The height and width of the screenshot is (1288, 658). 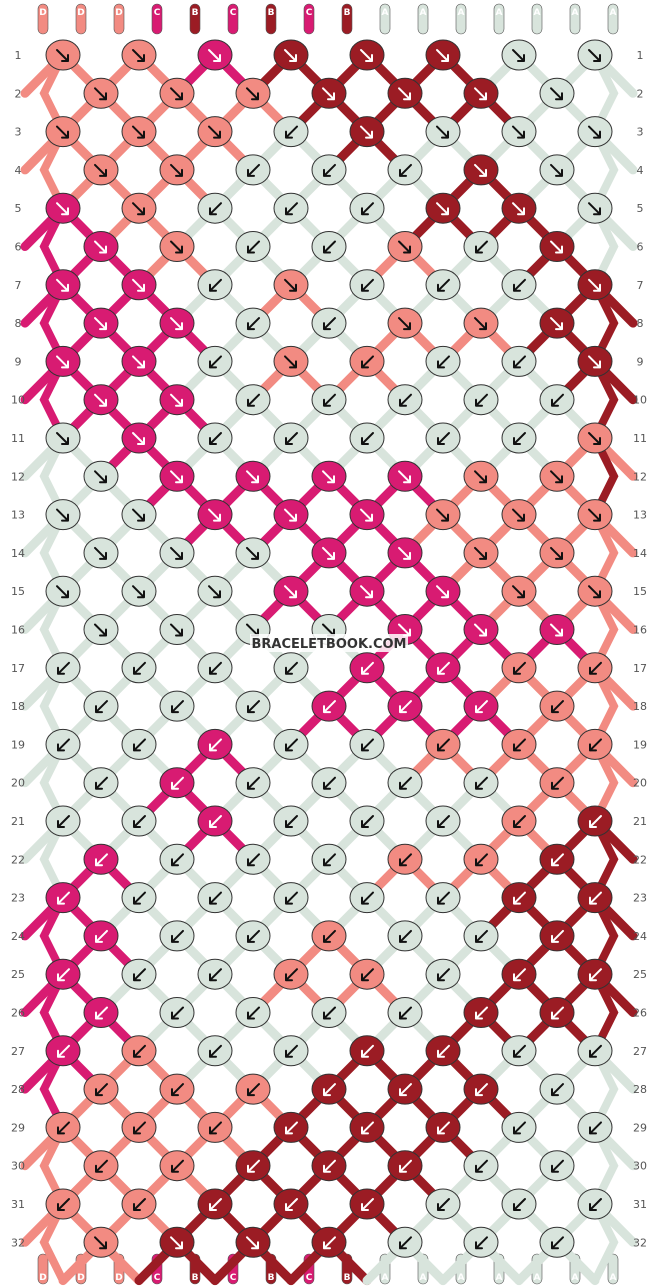 I want to click on row-number-right: 16, so click(x=640, y=630).